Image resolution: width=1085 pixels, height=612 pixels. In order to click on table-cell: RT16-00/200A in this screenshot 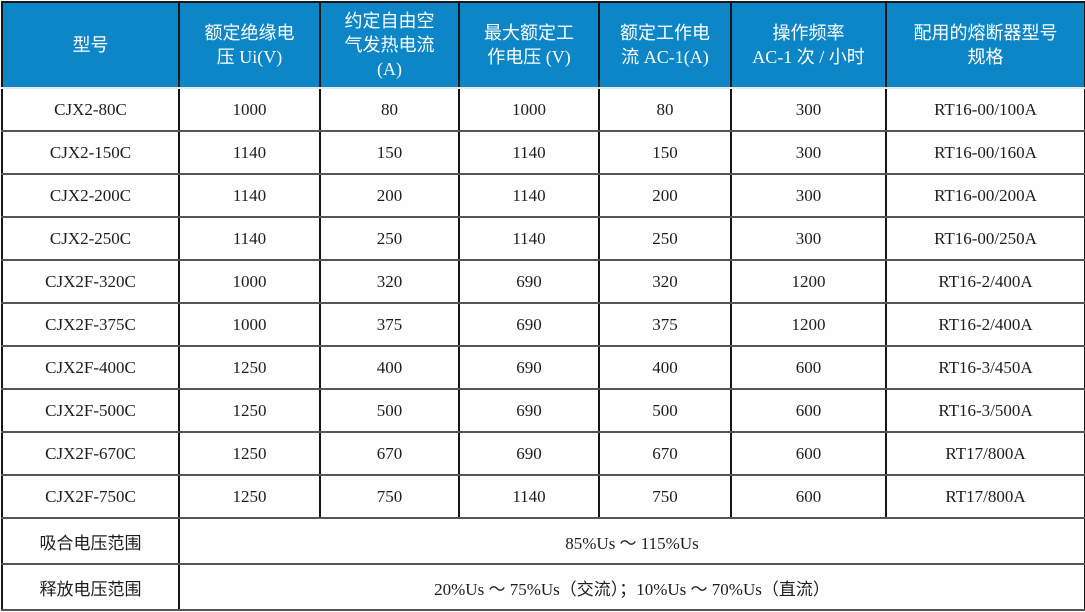, I will do `click(985, 195)`.